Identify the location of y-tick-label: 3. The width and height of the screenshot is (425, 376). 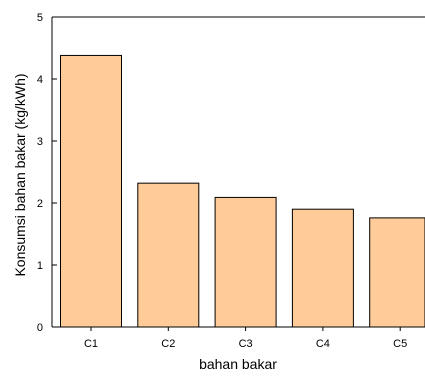
(40, 142).